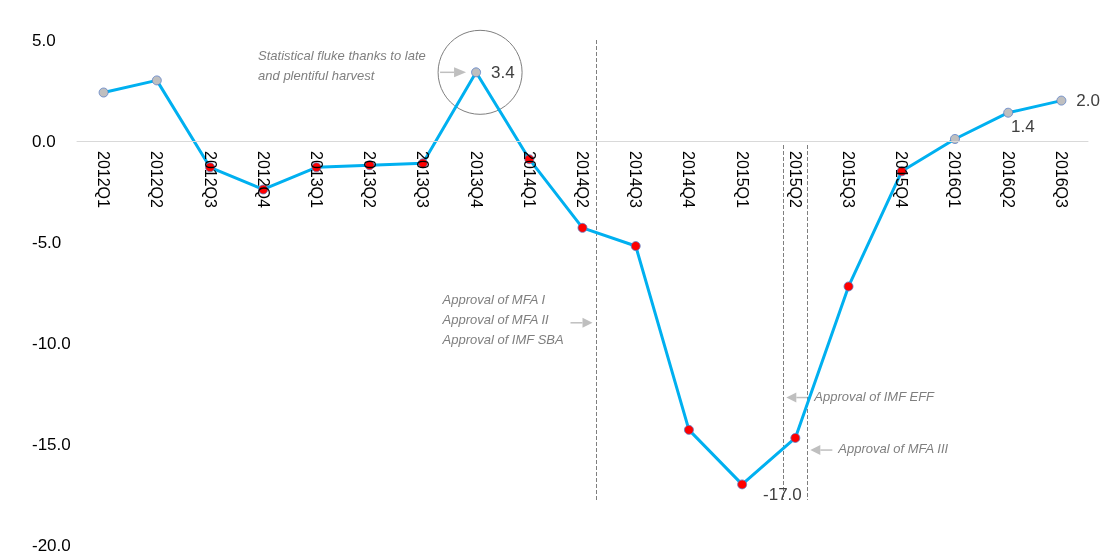  Describe the element at coordinates (689, 180) in the screenshot. I see `x-tick-label: 2014Q4` at that location.